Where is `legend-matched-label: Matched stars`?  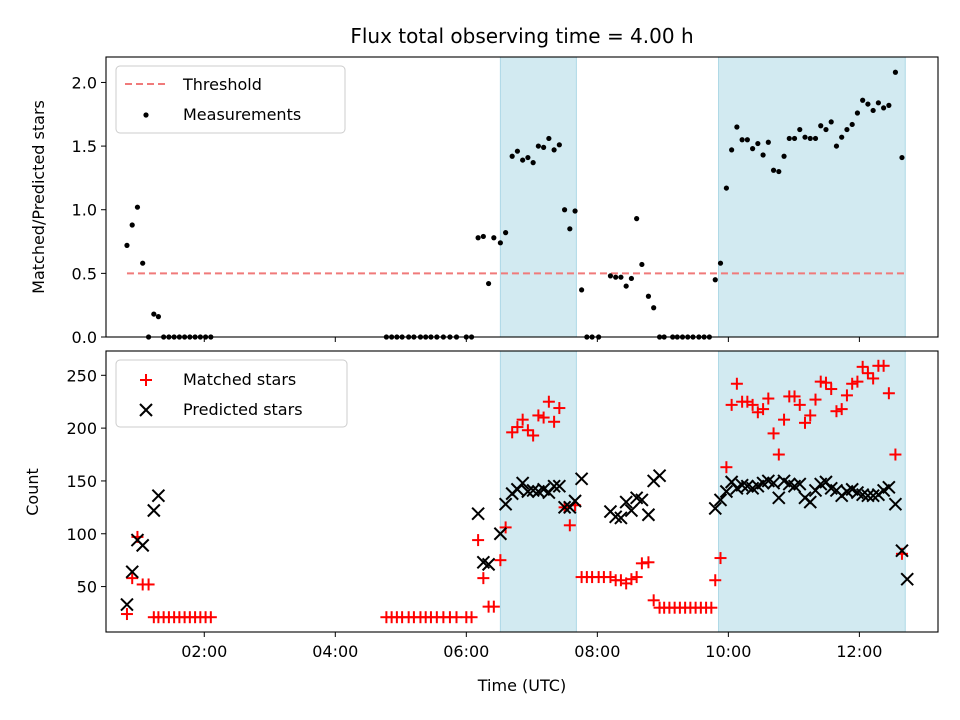 legend-matched-label: Matched stars is located at coordinates (239, 379).